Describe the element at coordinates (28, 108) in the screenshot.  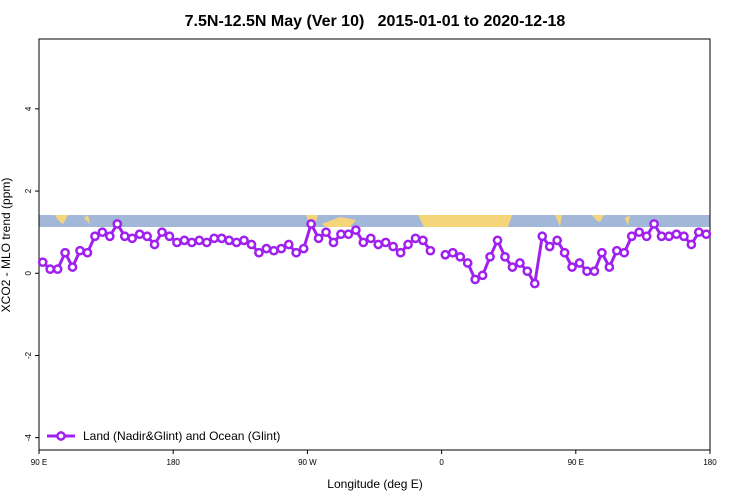
I see `y-tick-label: 4` at that location.